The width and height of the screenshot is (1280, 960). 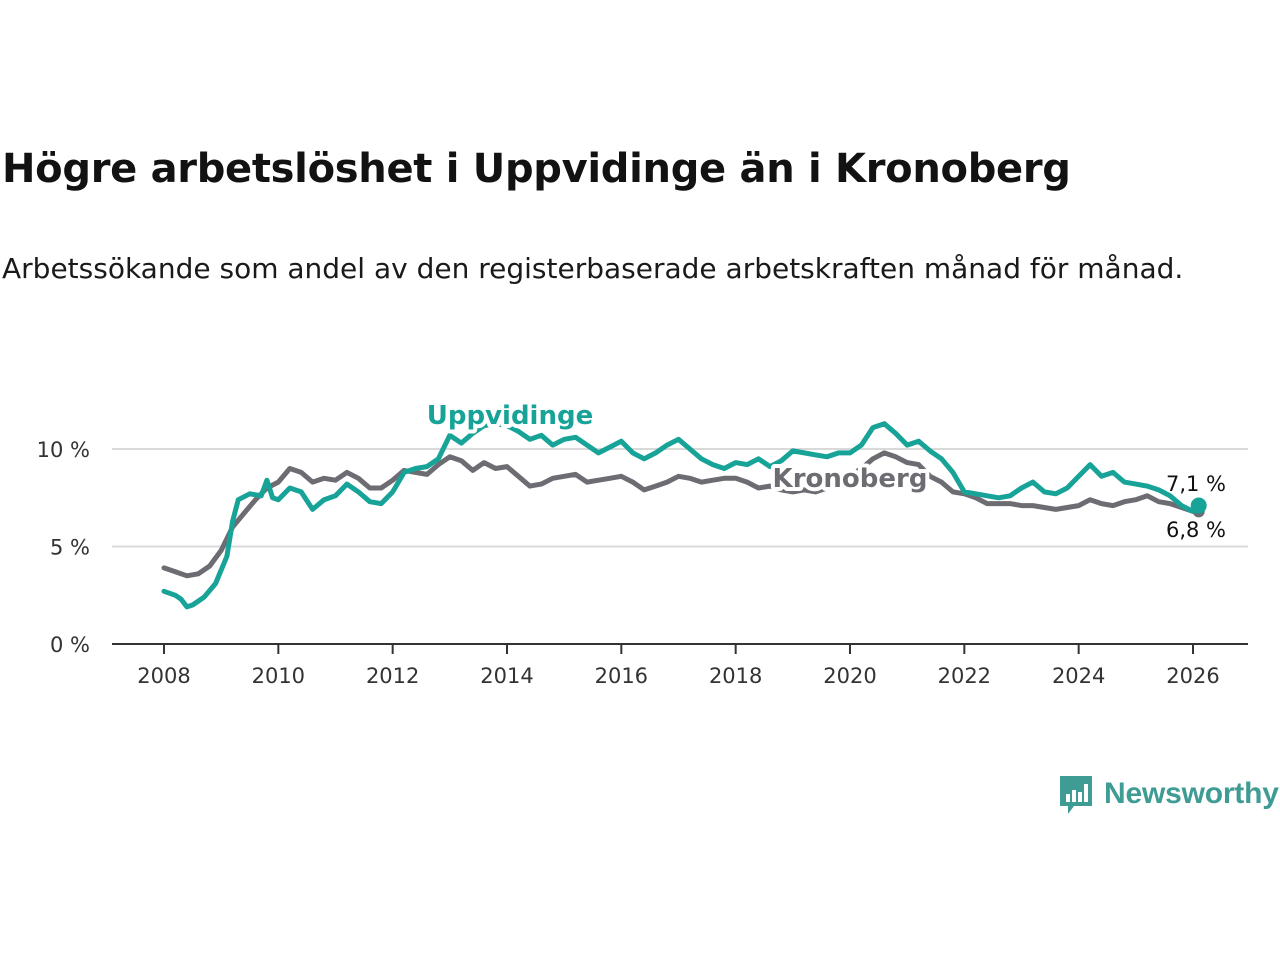 I want to click on x-tick-label-2012: 2012, so click(x=392, y=676).